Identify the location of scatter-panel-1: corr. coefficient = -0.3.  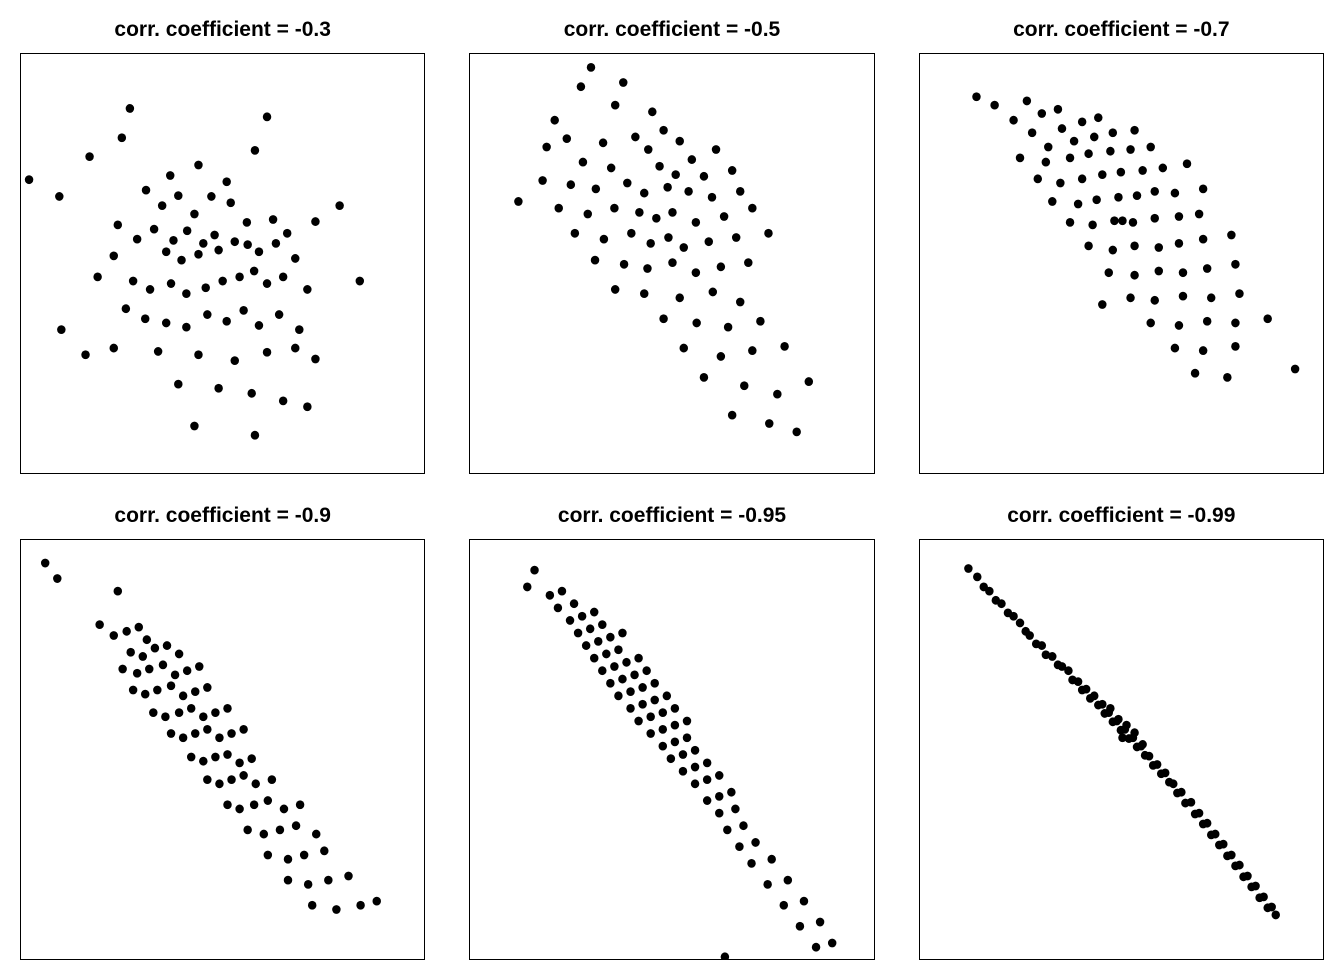
(223, 244).